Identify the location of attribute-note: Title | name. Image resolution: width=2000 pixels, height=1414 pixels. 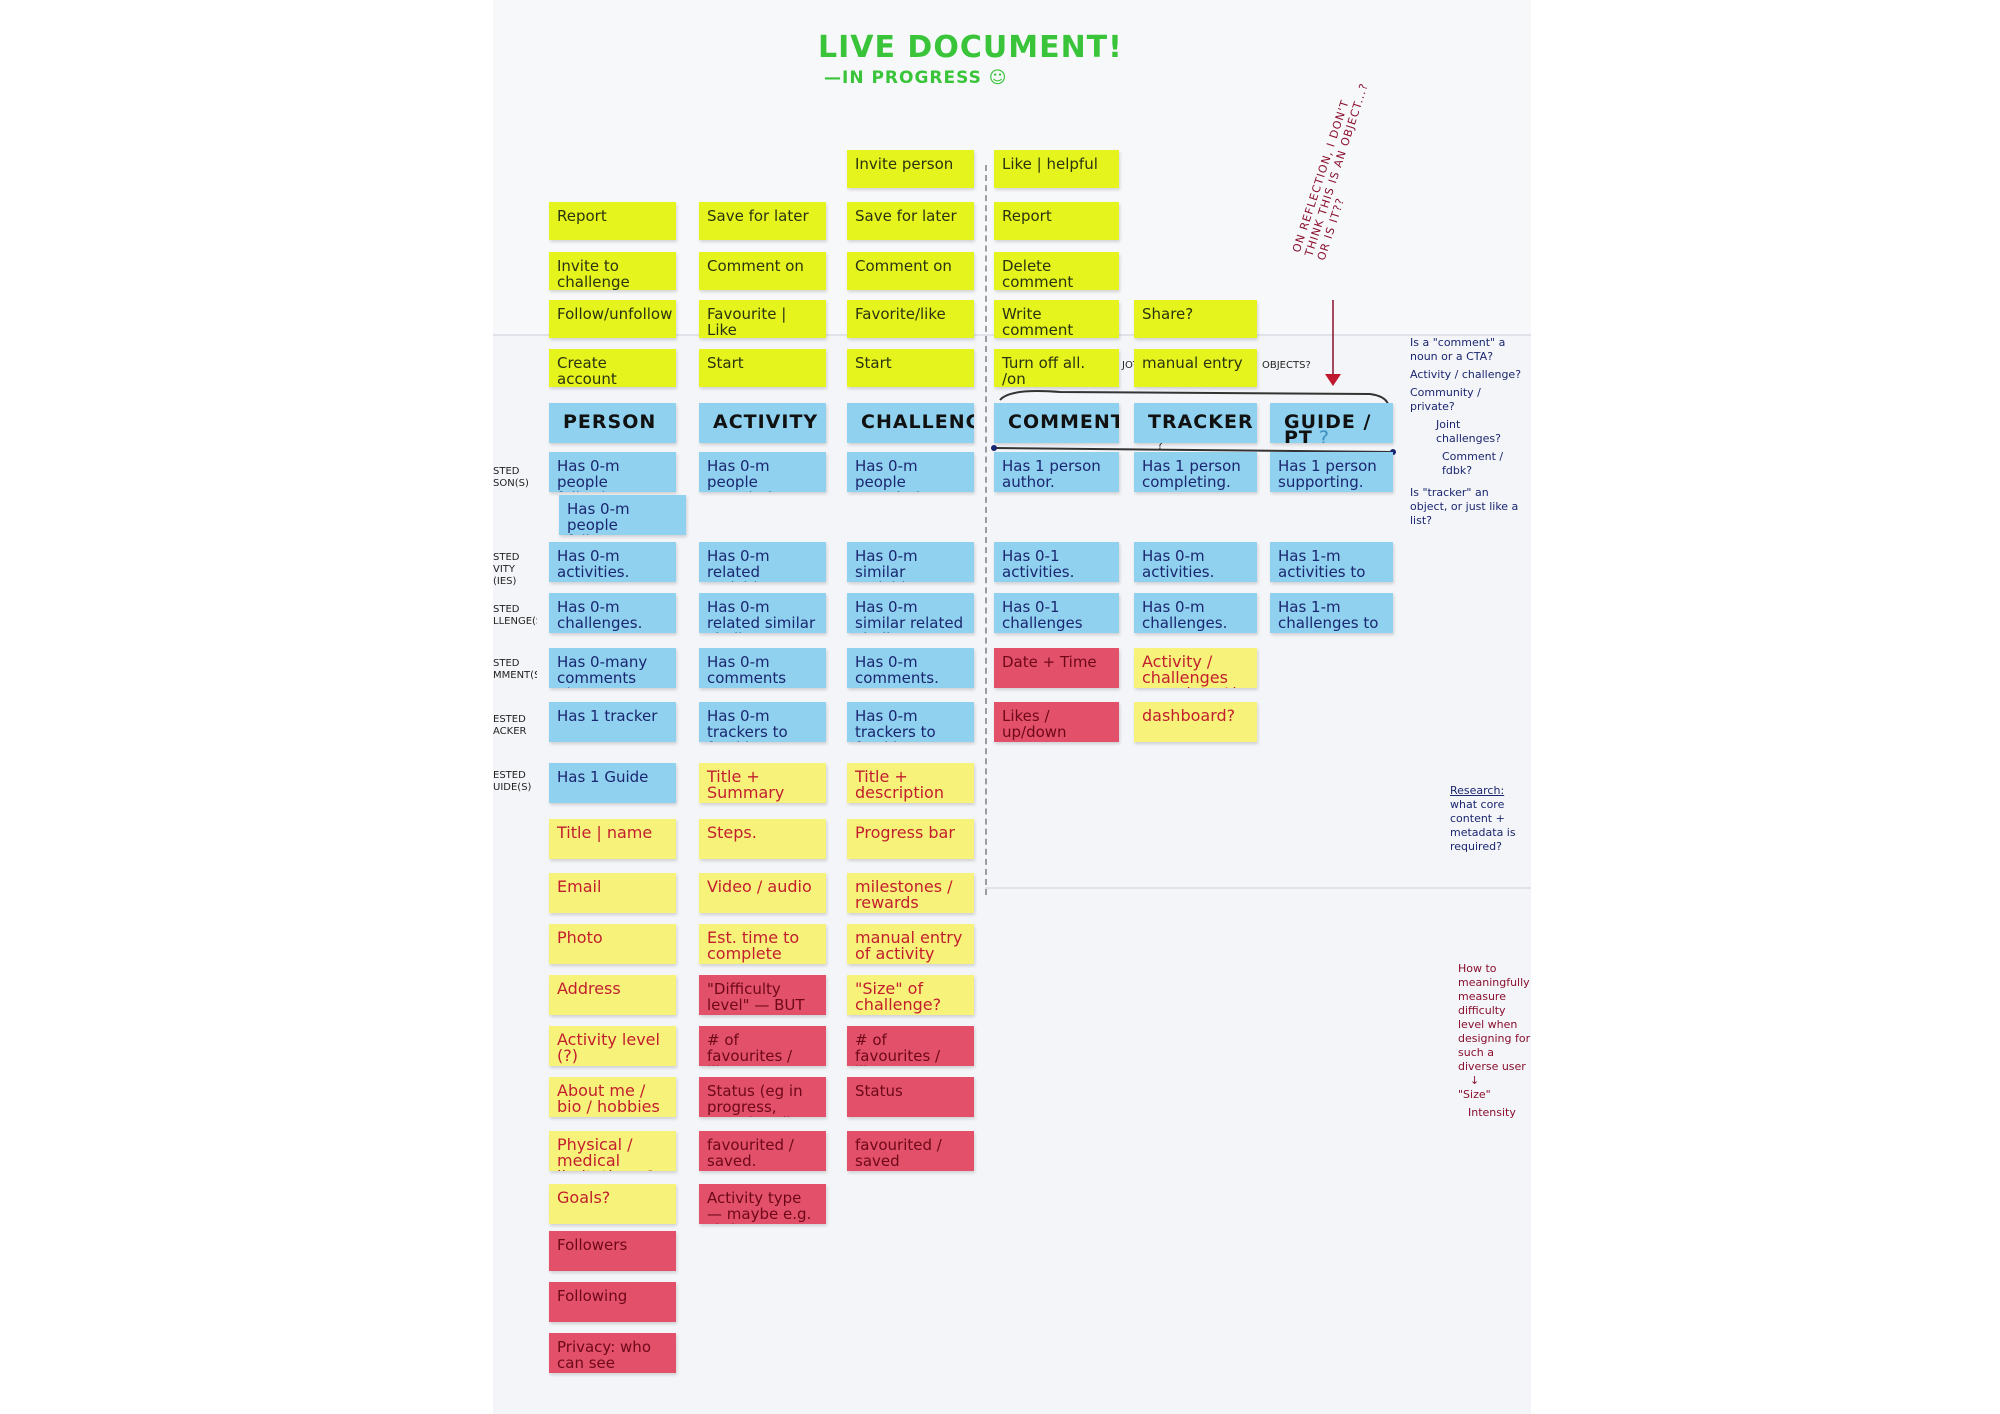
(612, 839).